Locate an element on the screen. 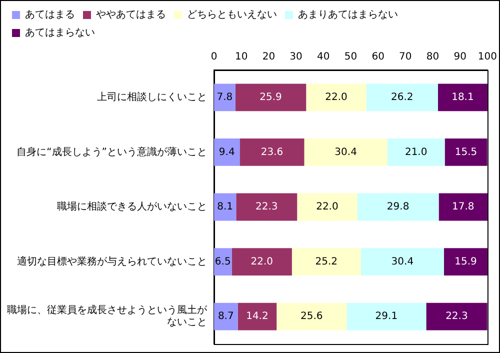 This screenshot has height=353, width=500. data-label: 25.6 is located at coordinates (311, 316).